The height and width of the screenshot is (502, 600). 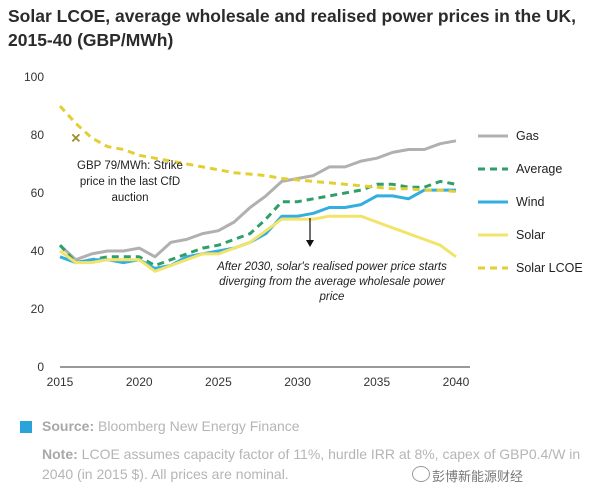 I want to click on chart-legend: Gas Average Wind Solar Solar LCOE, so click(x=530, y=202).